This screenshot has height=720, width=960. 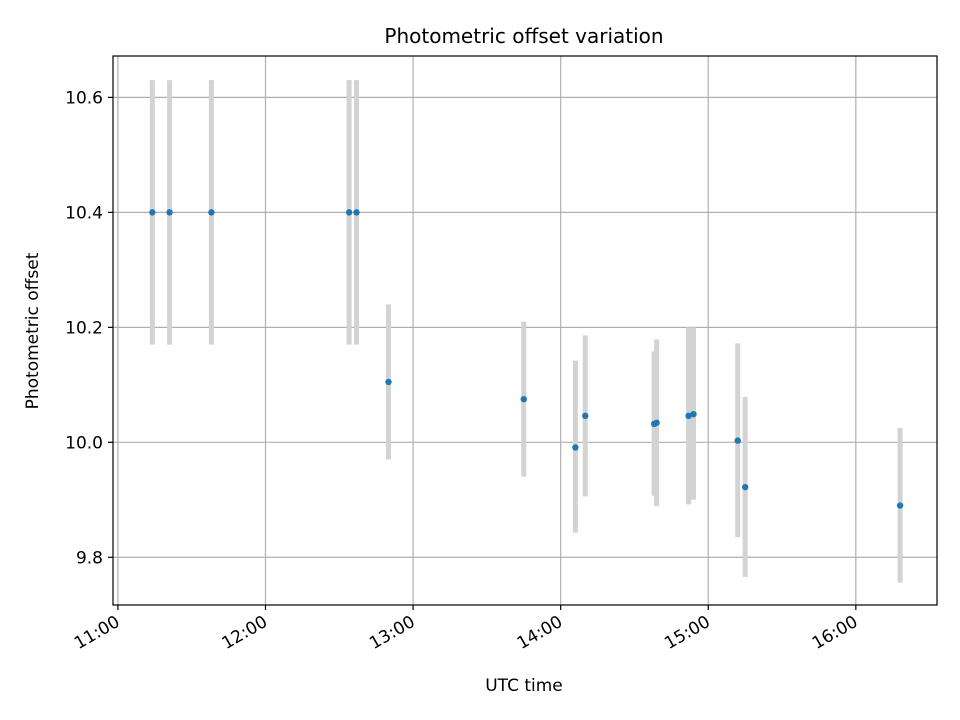 What do you see at coordinates (33, 330) in the screenshot?
I see `y-axis-label: Photometric offset` at bounding box center [33, 330].